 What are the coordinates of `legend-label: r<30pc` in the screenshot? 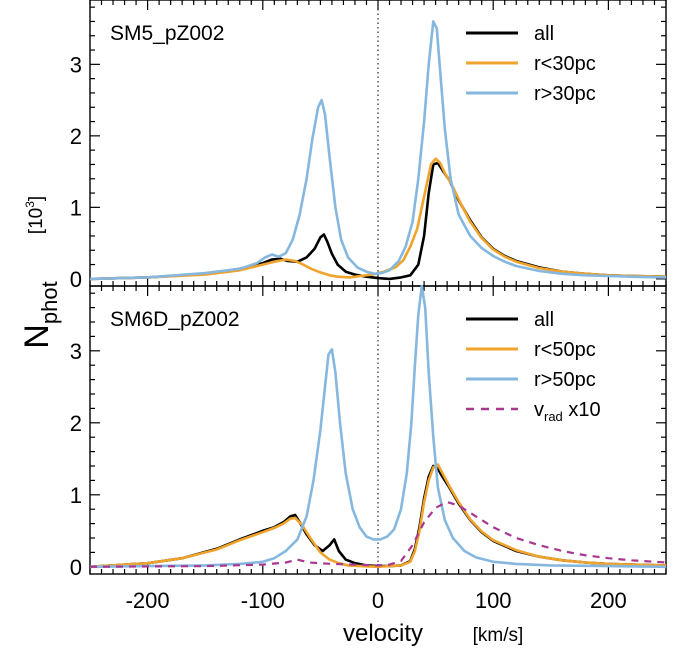 It's located at (565, 64).